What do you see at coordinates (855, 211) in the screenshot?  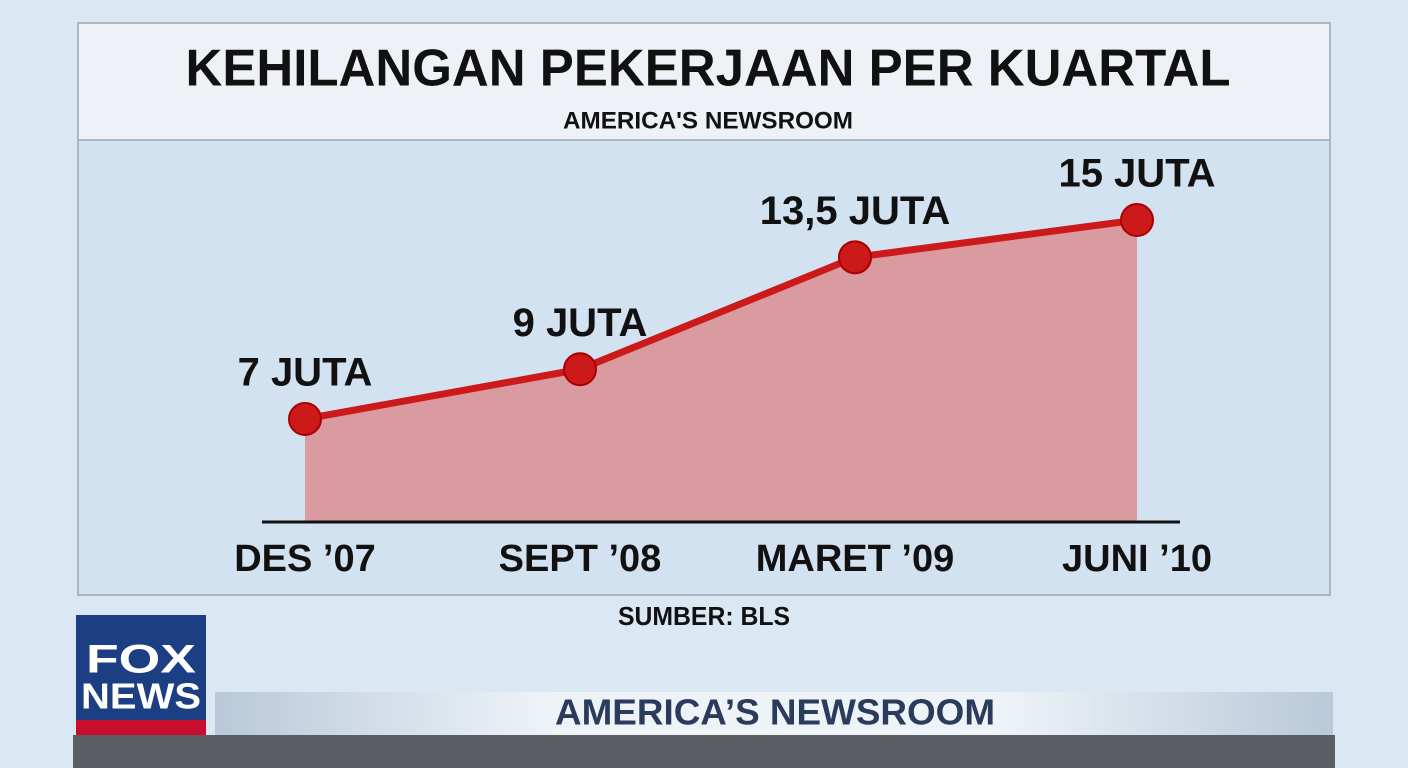 I see `value-label: 13,5 JUTA` at bounding box center [855, 211].